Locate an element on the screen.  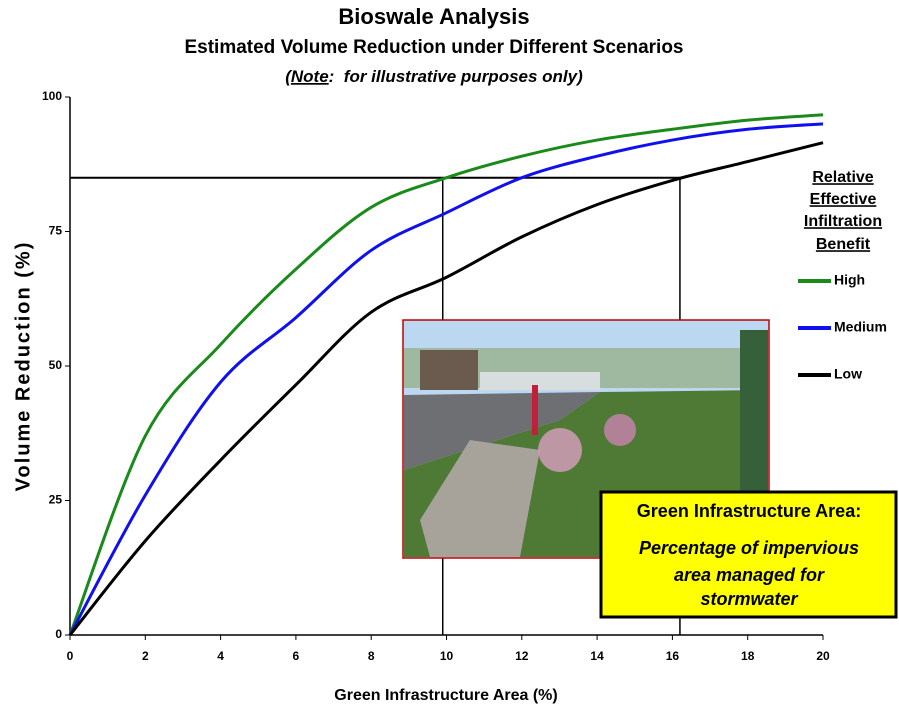
legend-title: Effective is located at coordinates (843, 199).